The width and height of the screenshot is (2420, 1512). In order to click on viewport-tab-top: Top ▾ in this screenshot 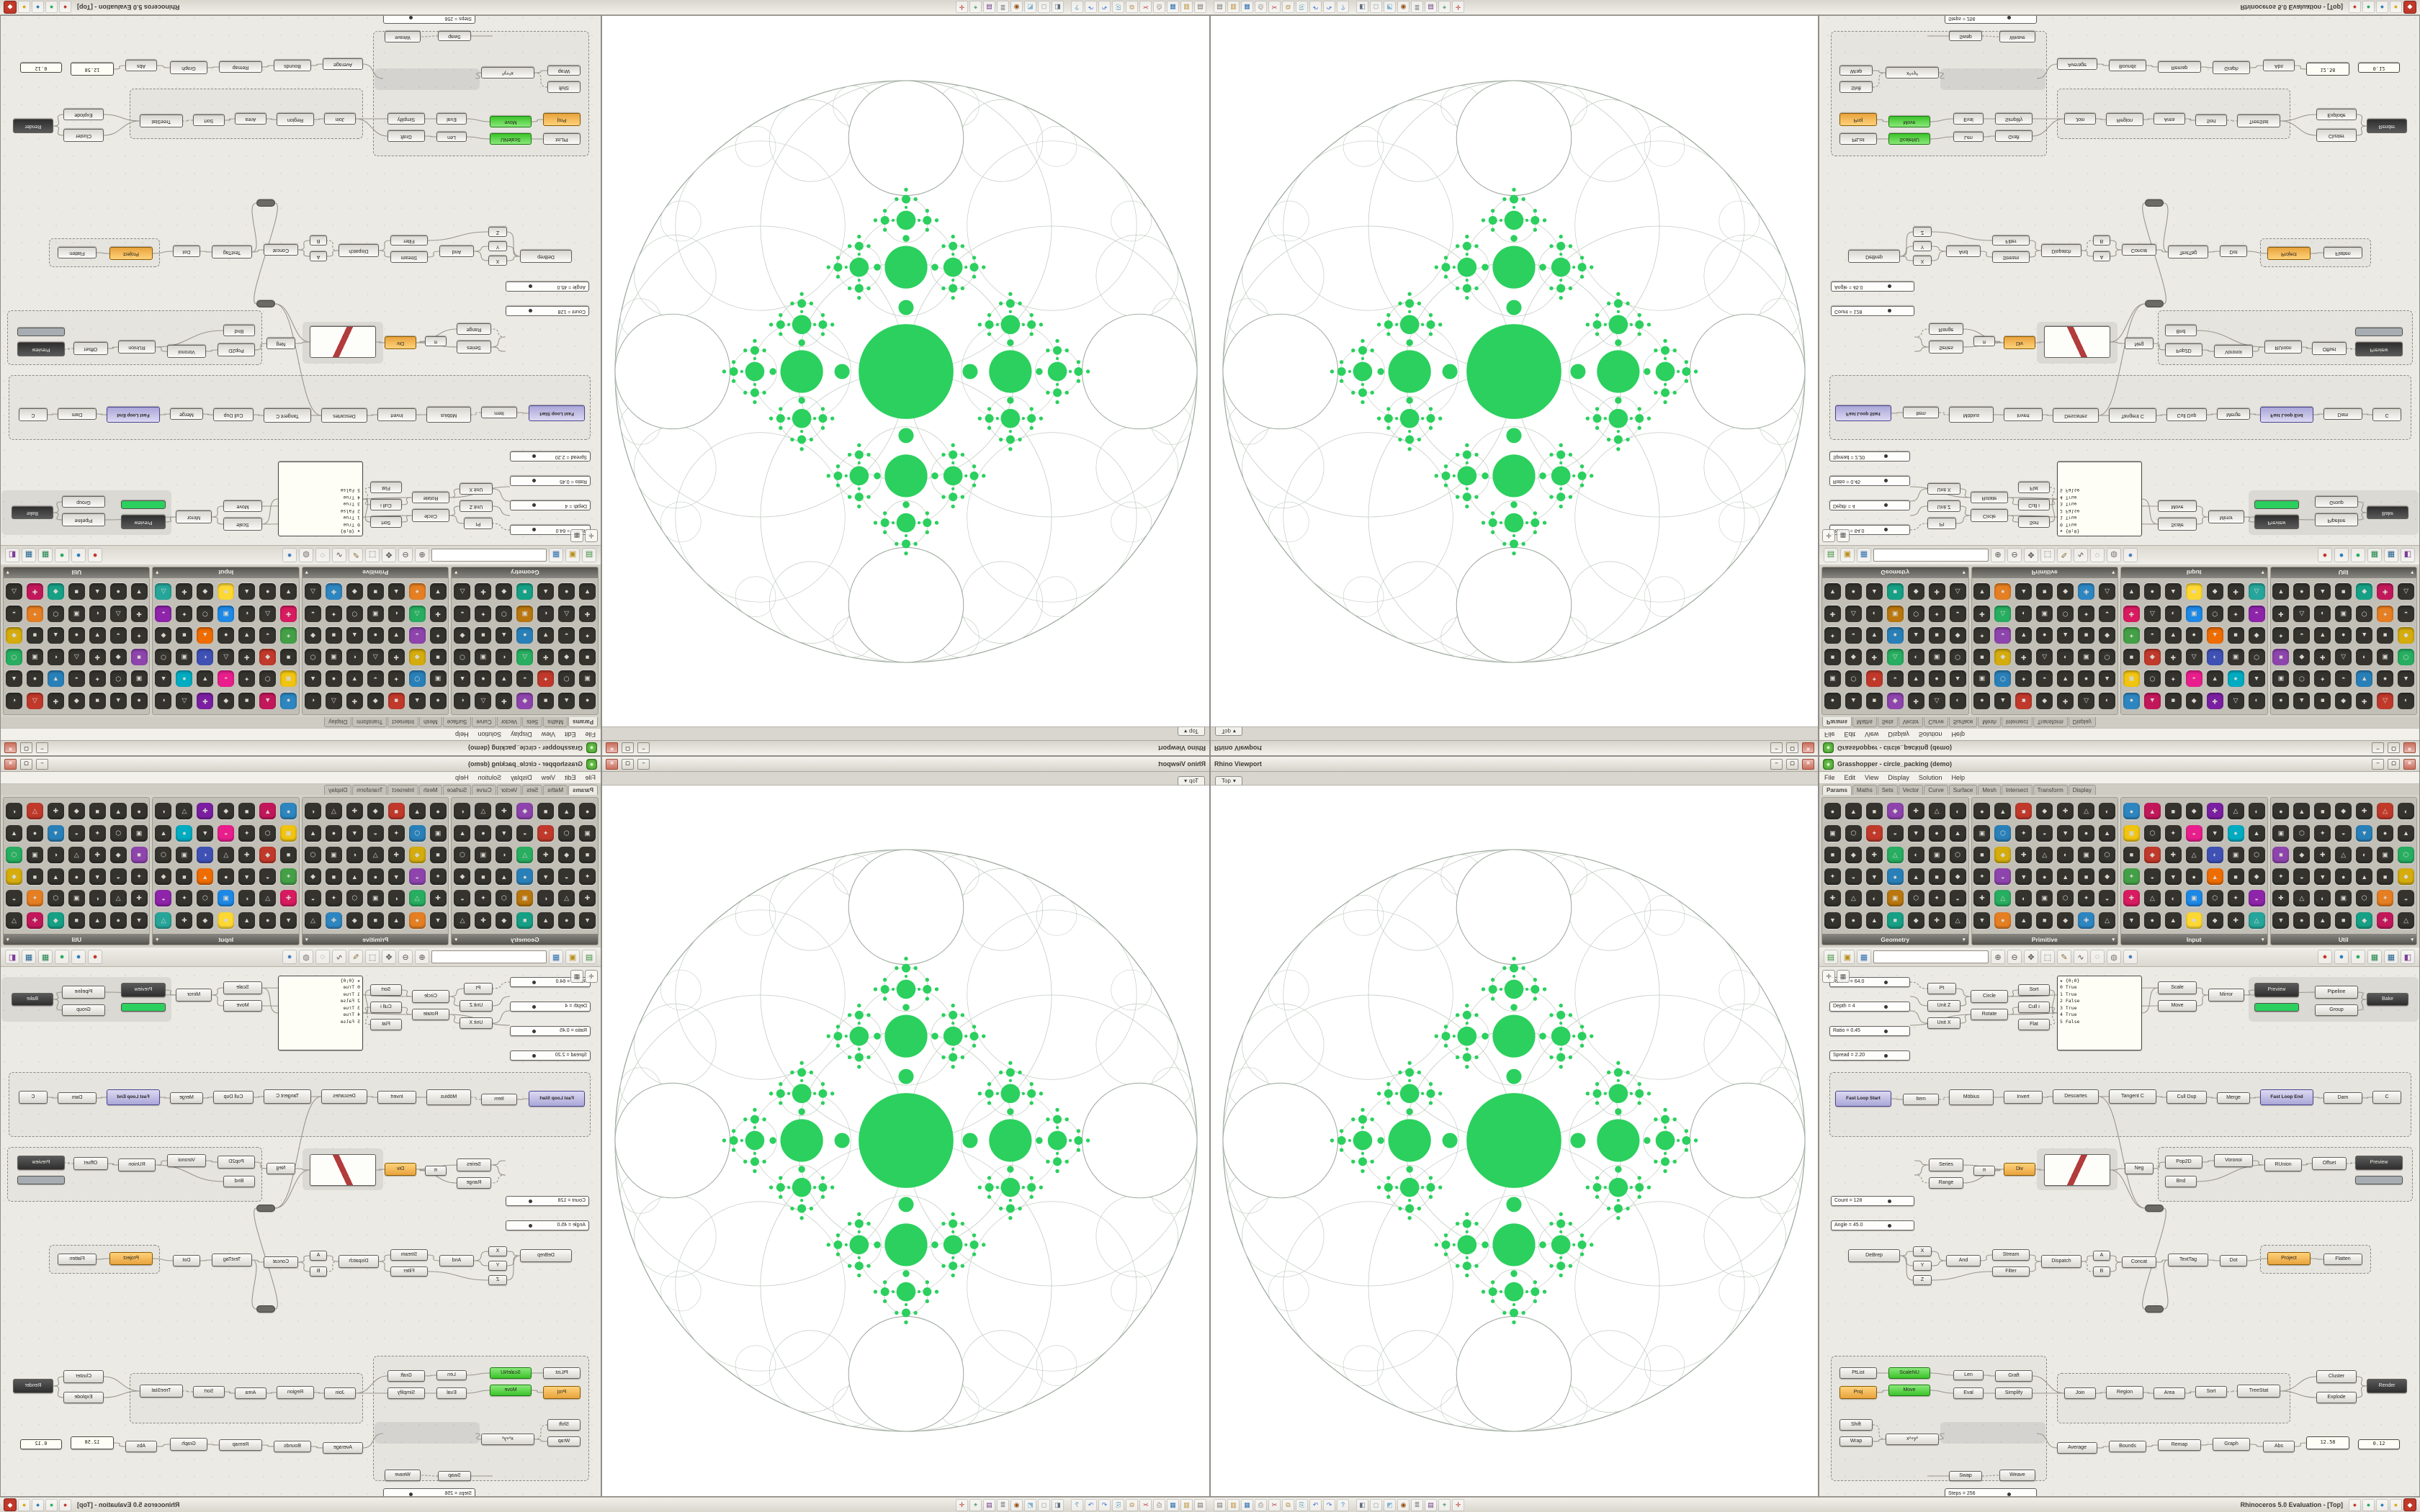, I will do `click(1191, 780)`.